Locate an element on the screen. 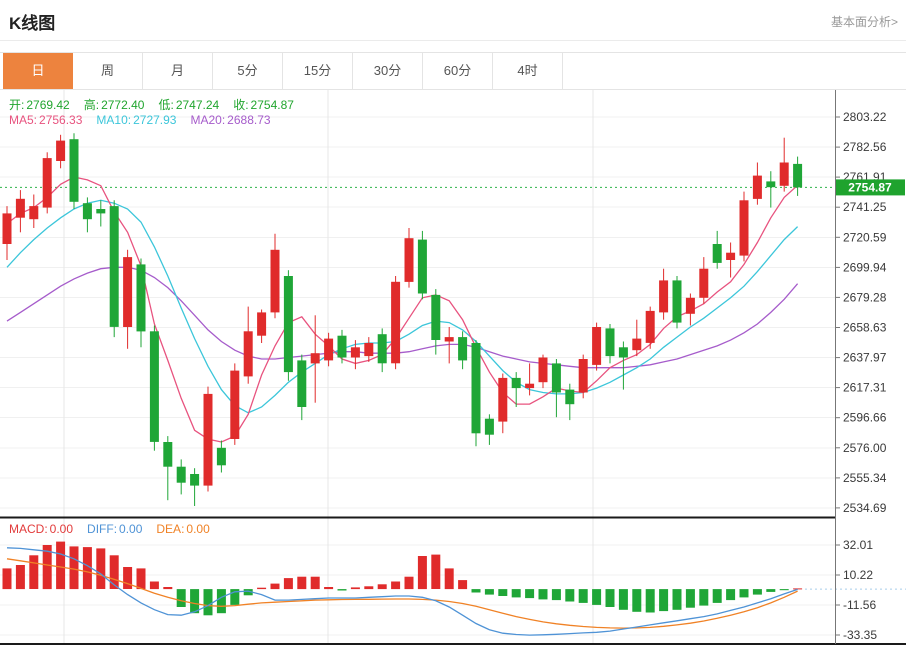  tab-60分: 60分 is located at coordinates (458, 71).